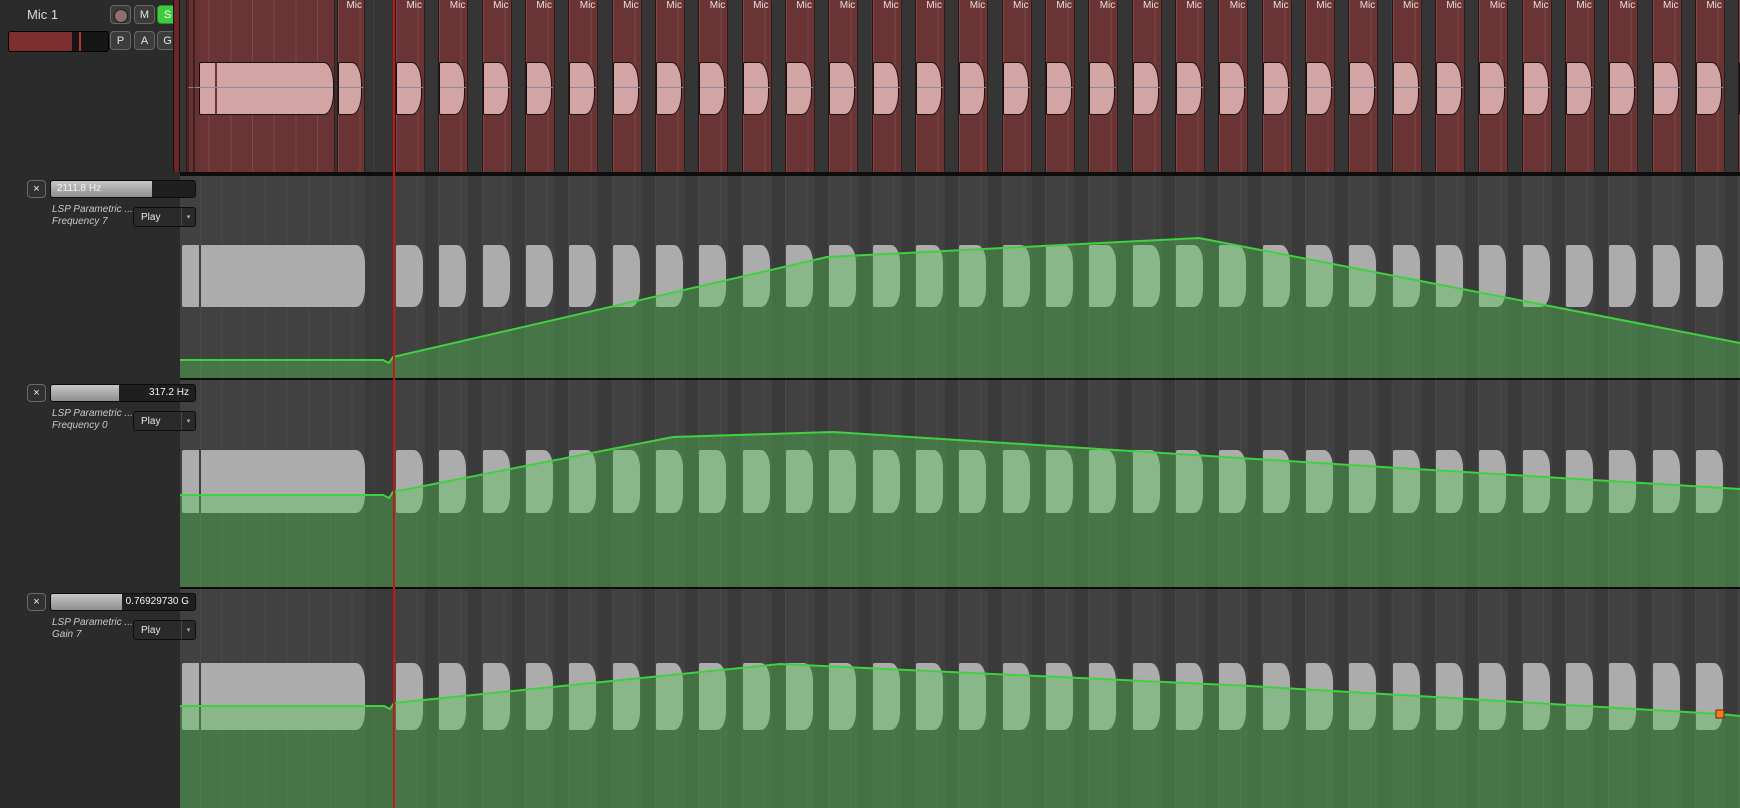  I want to click on parameter-fader: 317.2 Hz, so click(123, 393).